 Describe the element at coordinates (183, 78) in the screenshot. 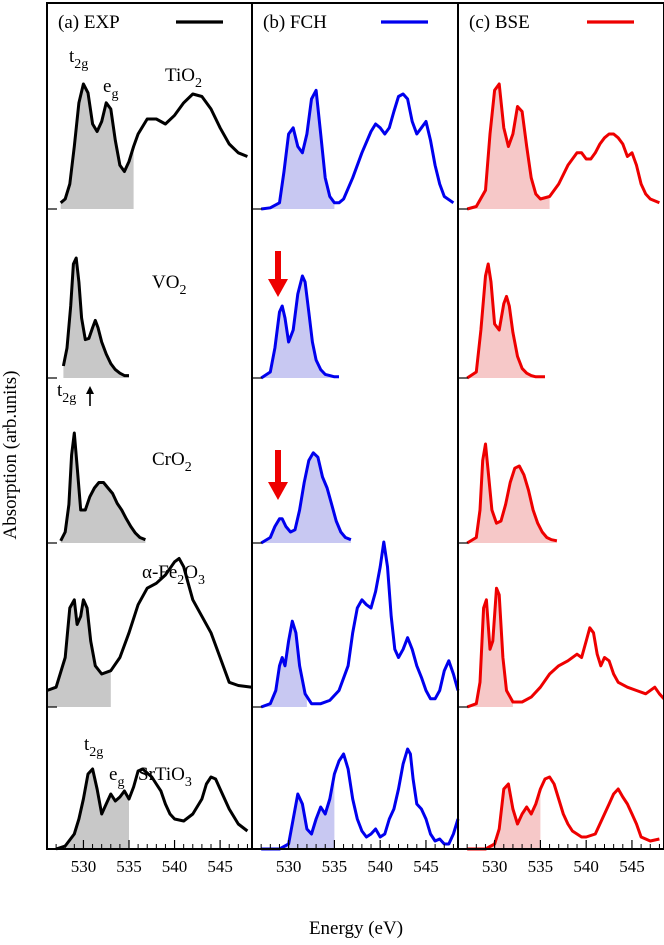

I see `material-label-tio2: TiO2` at that location.